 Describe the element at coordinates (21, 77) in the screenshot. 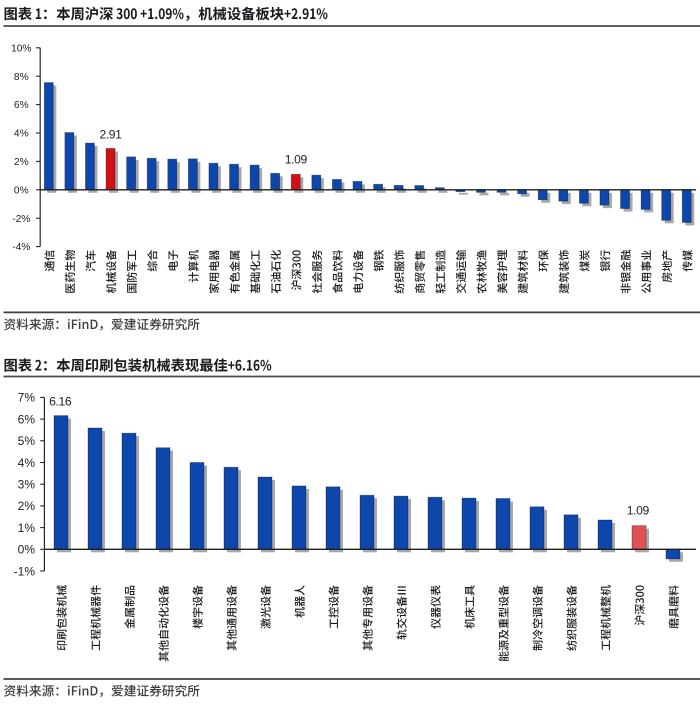

I see `svg-text: 8%` at that location.